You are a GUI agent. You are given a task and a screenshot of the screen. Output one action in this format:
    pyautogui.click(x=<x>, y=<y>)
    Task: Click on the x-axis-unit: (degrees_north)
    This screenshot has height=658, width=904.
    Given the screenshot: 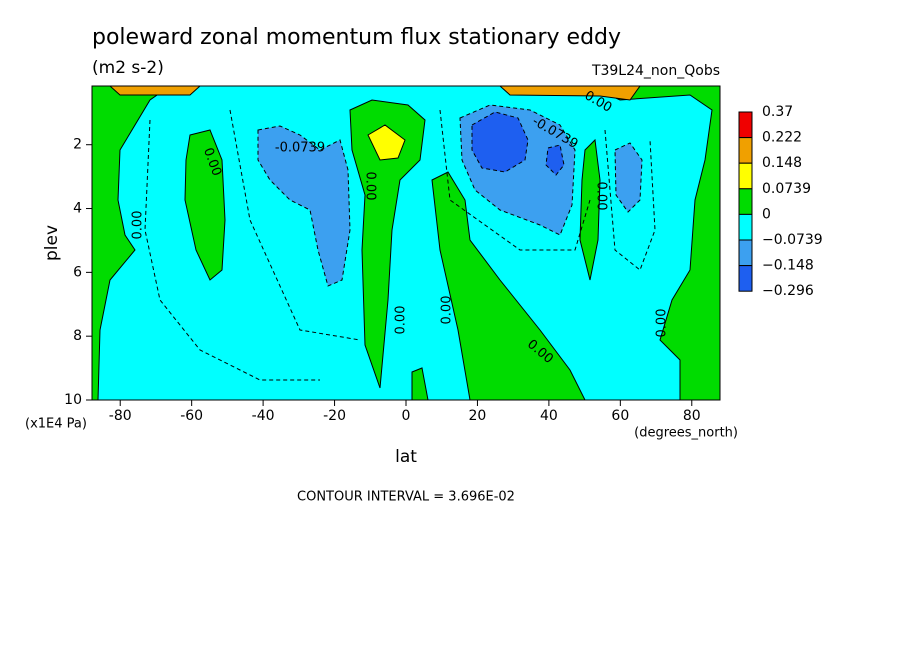 What is the action you would take?
    pyautogui.click(x=686, y=433)
    